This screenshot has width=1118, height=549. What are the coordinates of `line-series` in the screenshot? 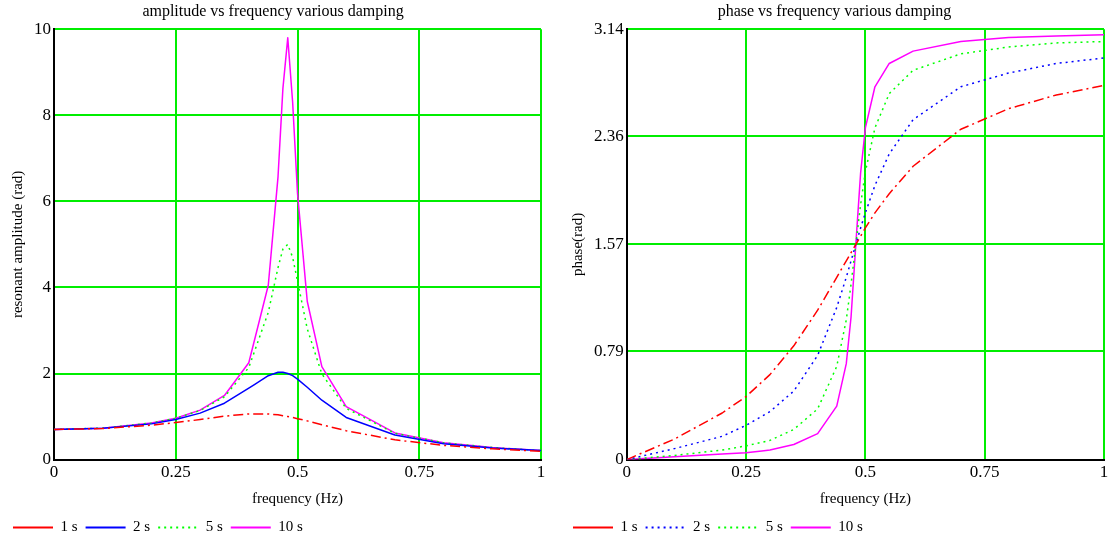 It's located at (297, 433).